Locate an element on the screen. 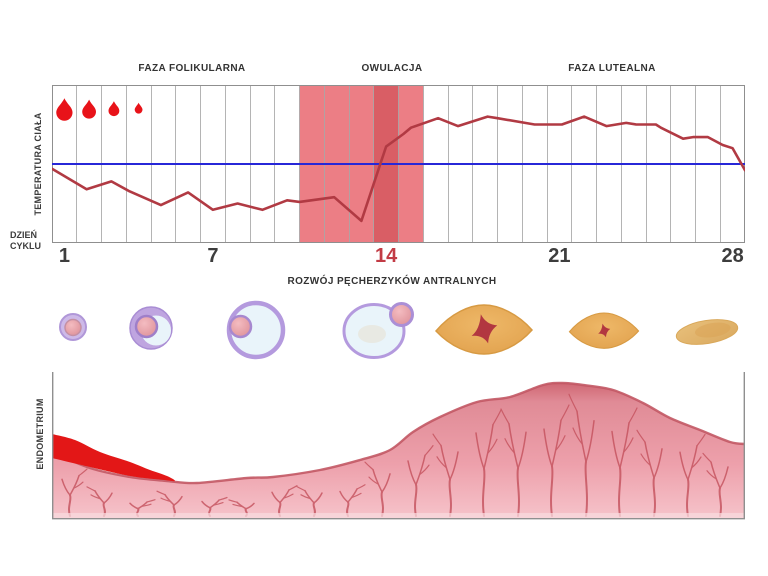 This screenshot has width=768, height=576. x-tick-day-21: 21 is located at coordinates (559, 256).